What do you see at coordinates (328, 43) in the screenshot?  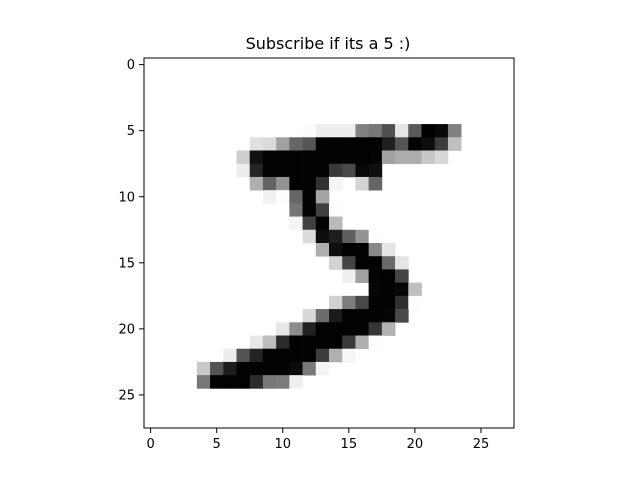 I see `chart-title: Subscribe if its a 5 :)` at bounding box center [328, 43].